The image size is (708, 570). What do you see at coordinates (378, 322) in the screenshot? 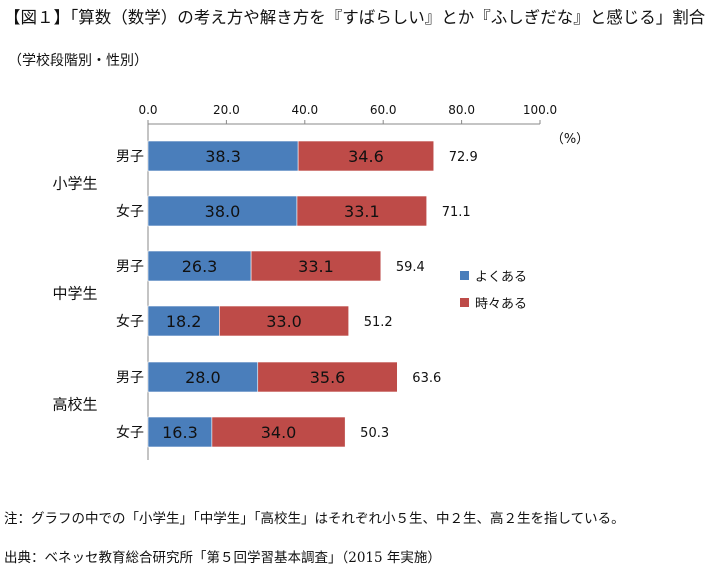
I see `bar-total-label: 51.2` at bounding box center [378, 322].